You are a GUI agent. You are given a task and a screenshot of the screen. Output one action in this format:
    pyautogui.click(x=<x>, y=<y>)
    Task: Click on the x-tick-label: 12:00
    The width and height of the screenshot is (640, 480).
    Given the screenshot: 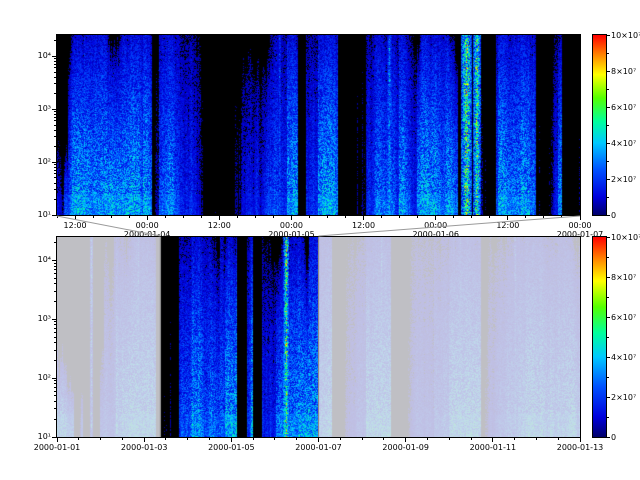 What is the action you would take?
    pyautogui.click(x=508, y=225)
    